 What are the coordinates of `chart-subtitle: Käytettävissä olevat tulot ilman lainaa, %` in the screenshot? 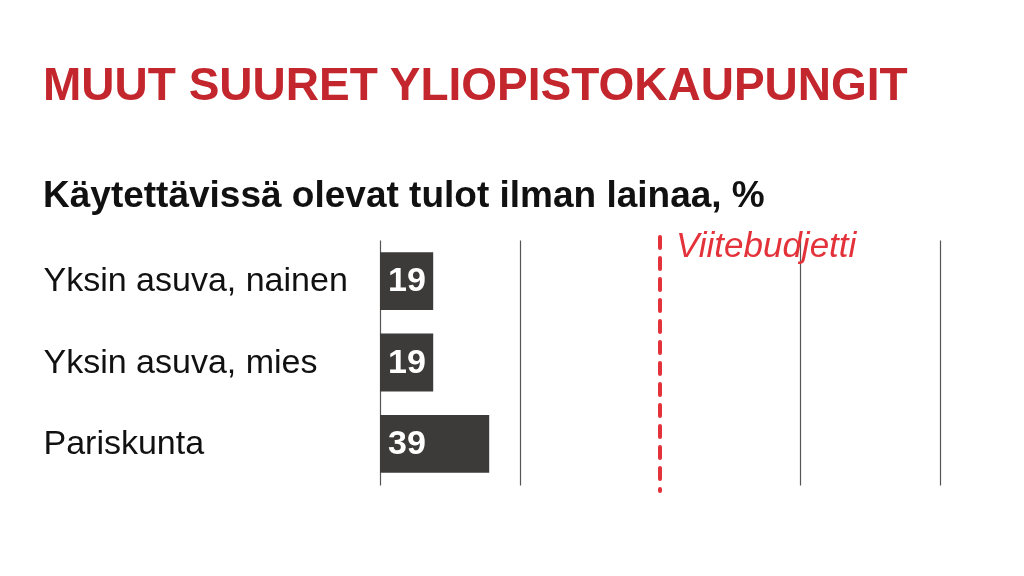 It's located at (404, 194).